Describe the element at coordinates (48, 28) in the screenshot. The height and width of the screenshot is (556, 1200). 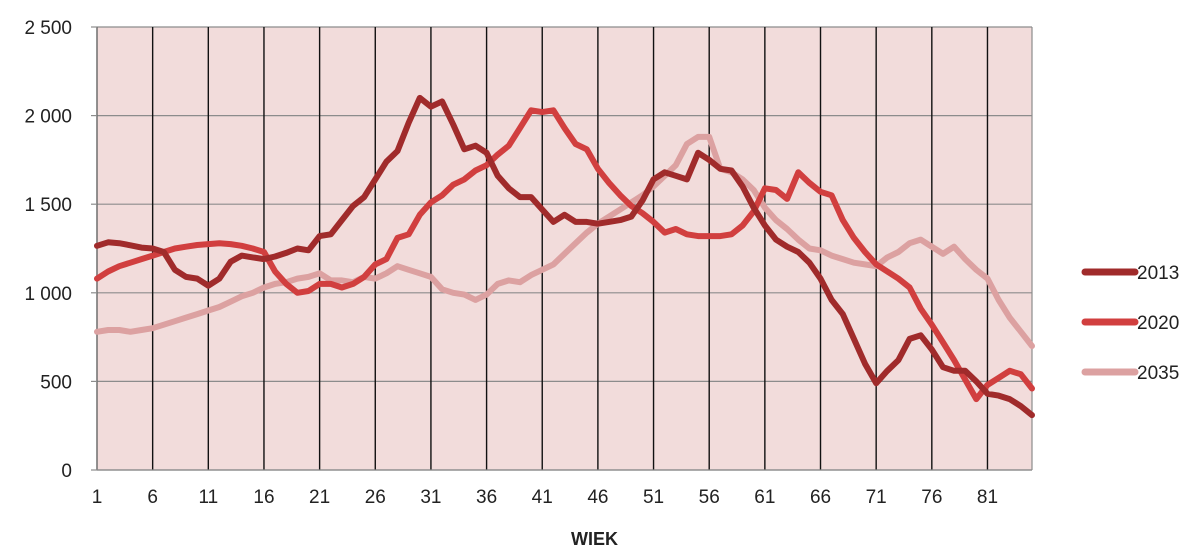
I see `y-tick-label: 2 500` at that location.